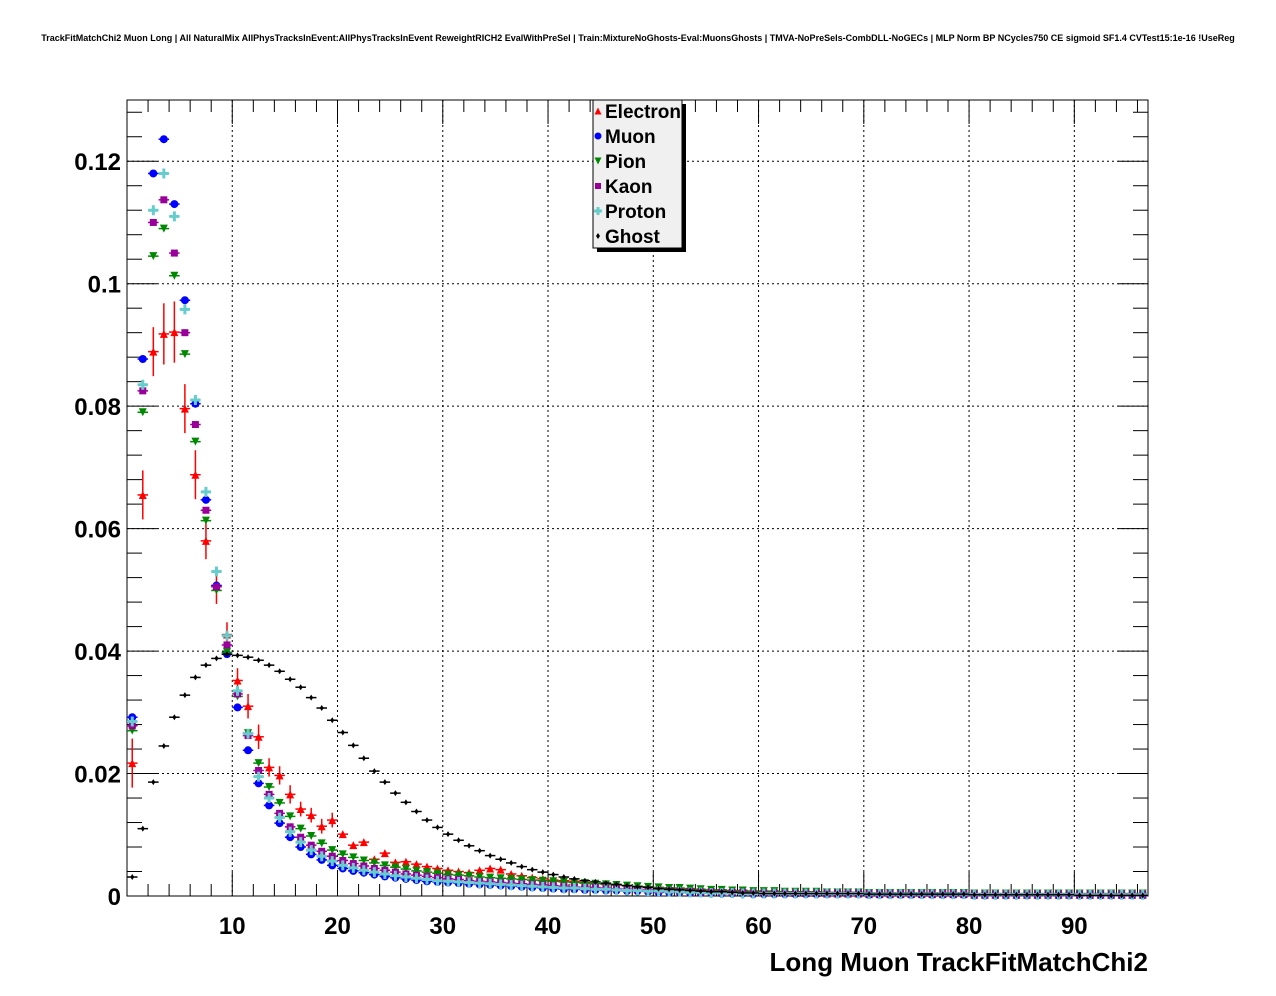 The height and width of the screenshot is (996, 1276). Describe the element at coordinates (114, 897) in the screenshot. I see `y-tick-label: 0` at that location.